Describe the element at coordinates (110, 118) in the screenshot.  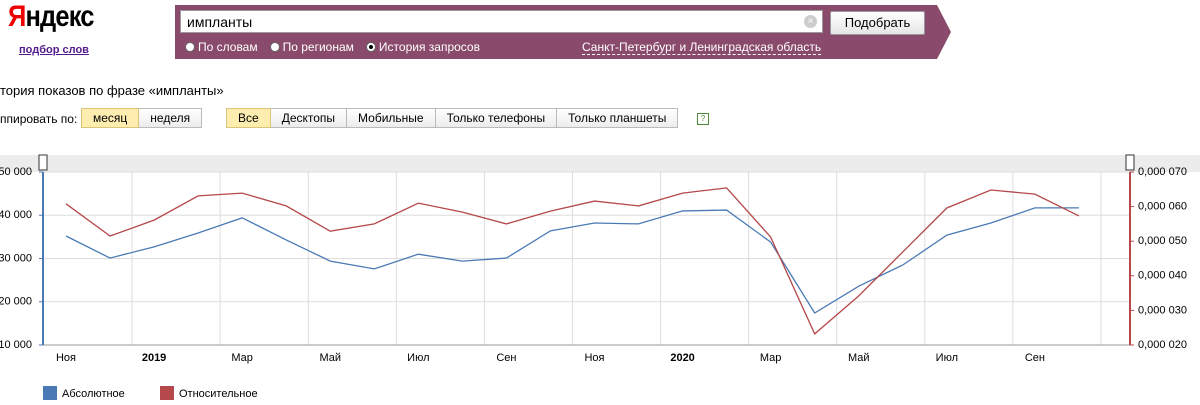
I see `toggle-button: месяц` at that location.